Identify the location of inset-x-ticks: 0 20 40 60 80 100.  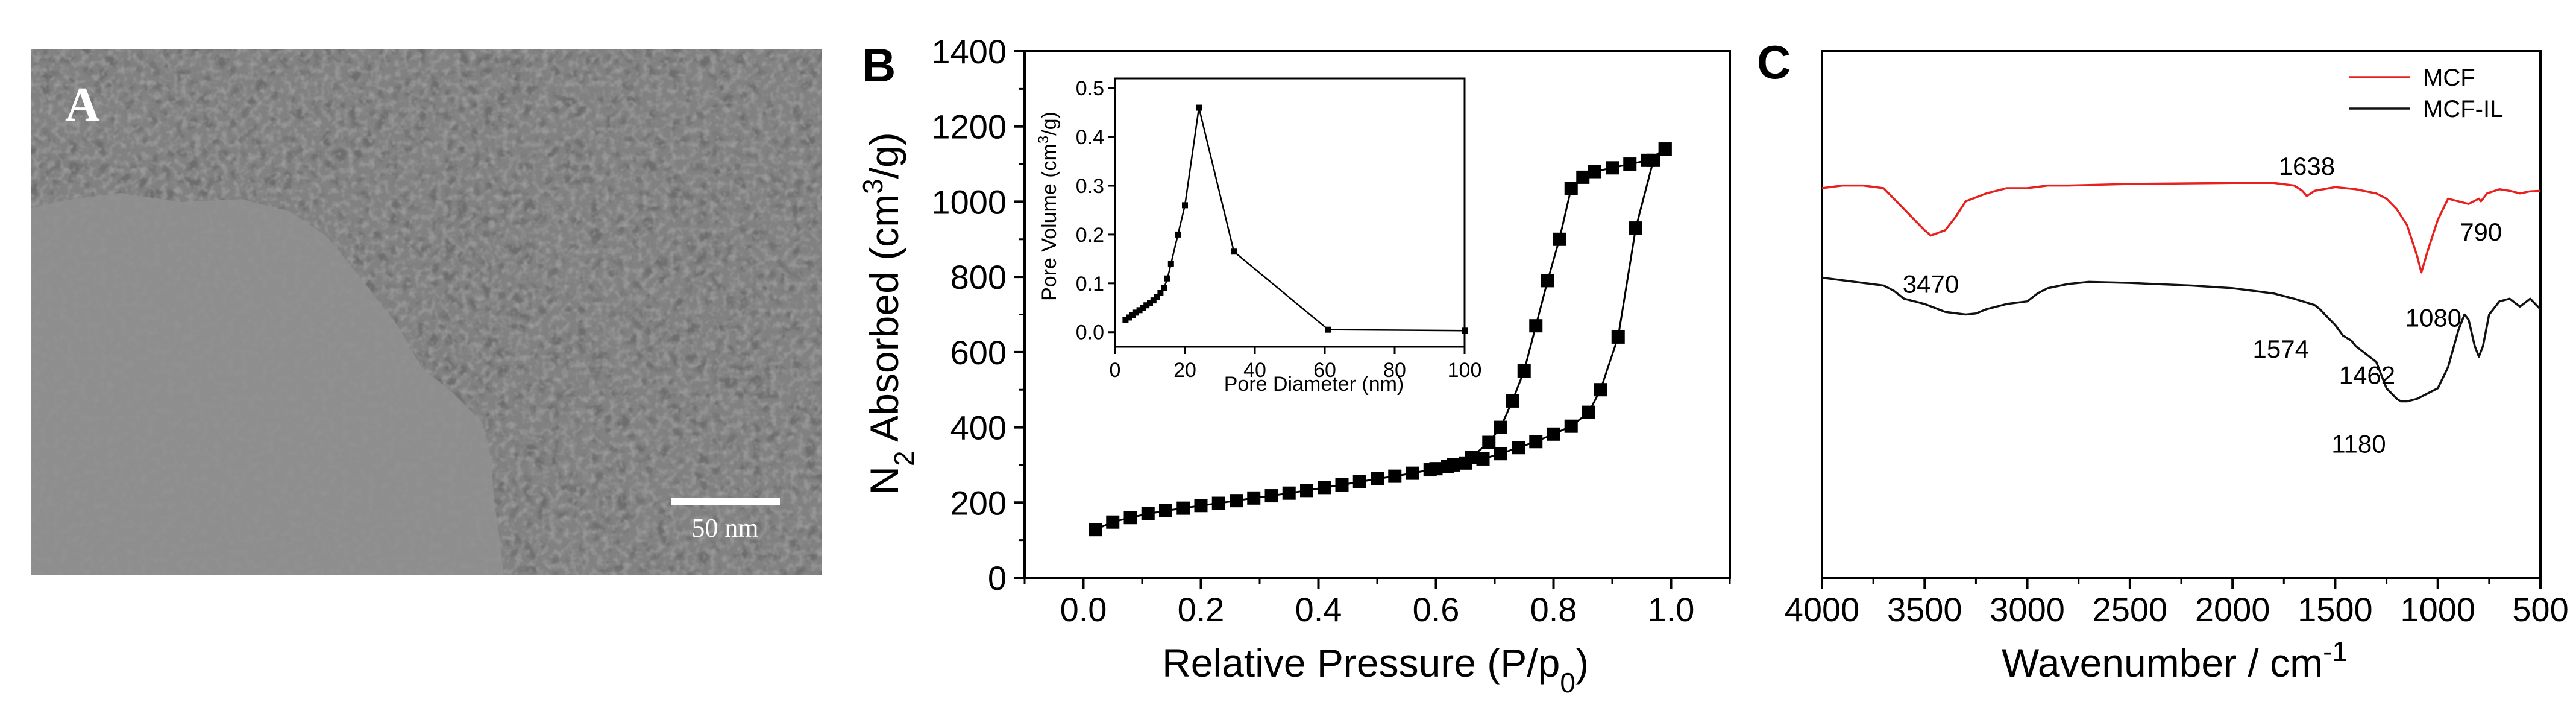
(1296, 365).